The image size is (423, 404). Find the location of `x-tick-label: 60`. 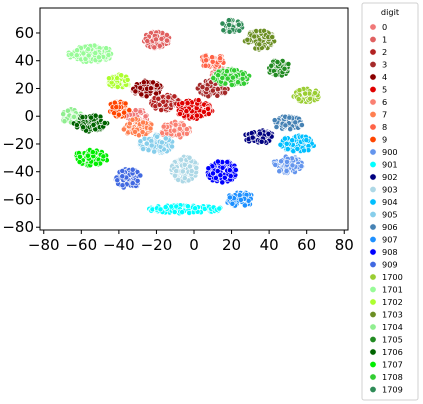

x-tick-label: 60 is located at coordinates (306, 245).